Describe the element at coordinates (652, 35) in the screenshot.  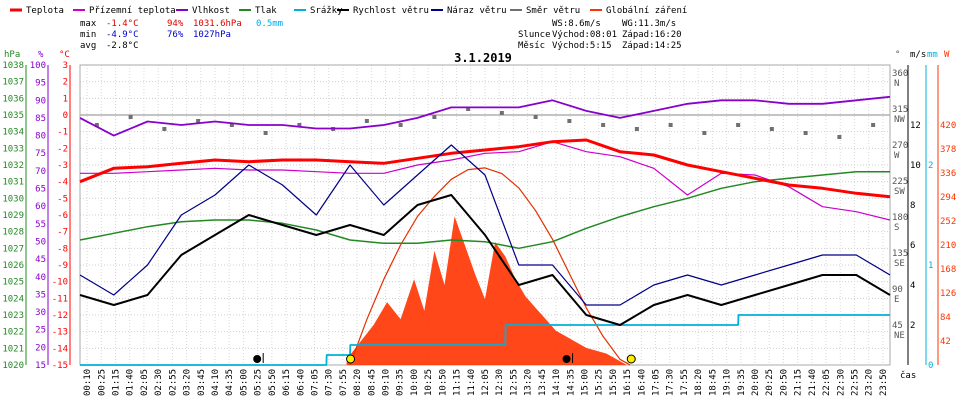
I see `info-sunset: Západ:16:20` at that location.